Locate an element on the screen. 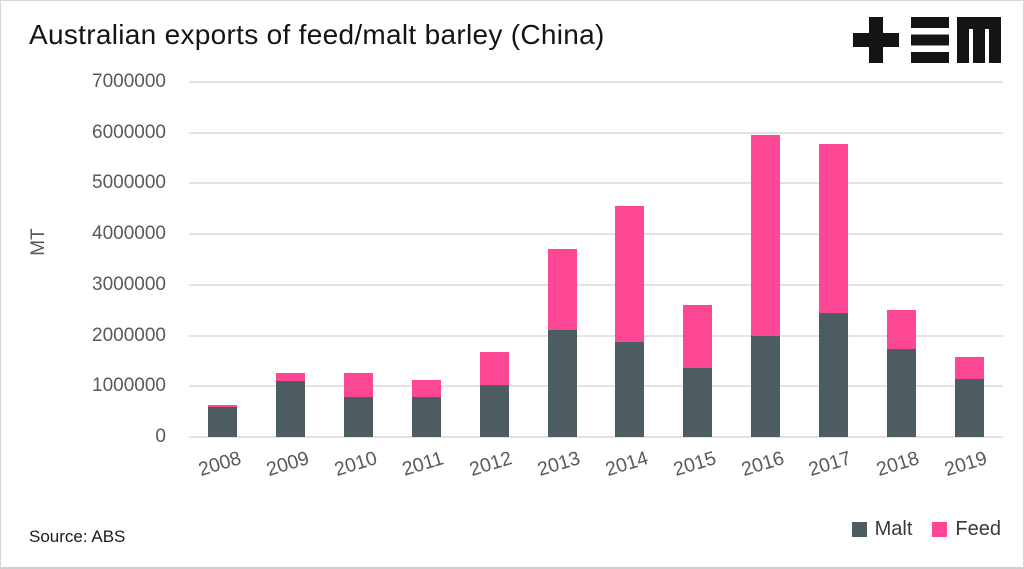  bar-segment-feed-2016 is located at coordinates (766, 236).